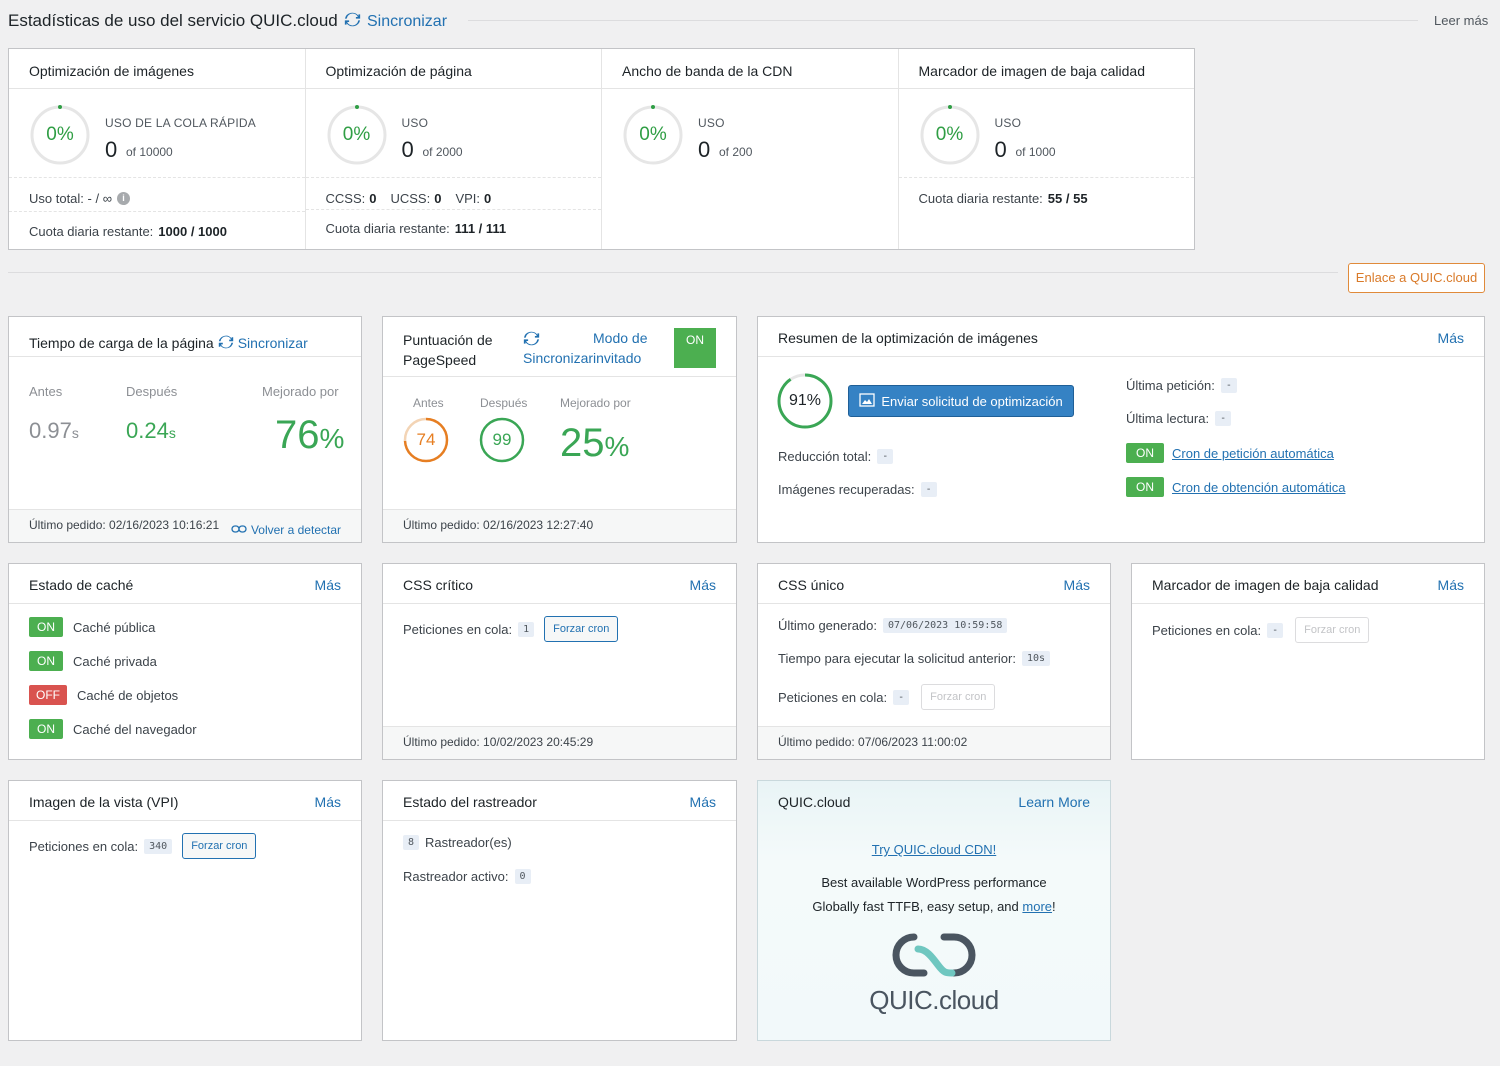 The width and height of the screenshot is (1500, 1066). Describe the element at coordinates (873, 742) in the screenshot. I see `last-request: Último pedido: 07/06/2023 11:00:02` at that location.